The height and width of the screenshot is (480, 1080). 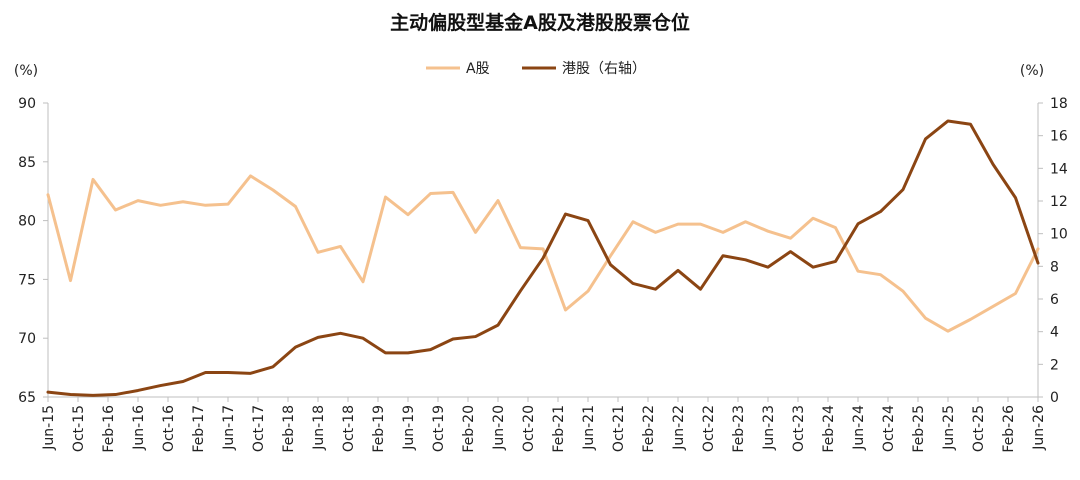 I want to click on x-tick-label: Oct-21, so click(x=619, y=428).